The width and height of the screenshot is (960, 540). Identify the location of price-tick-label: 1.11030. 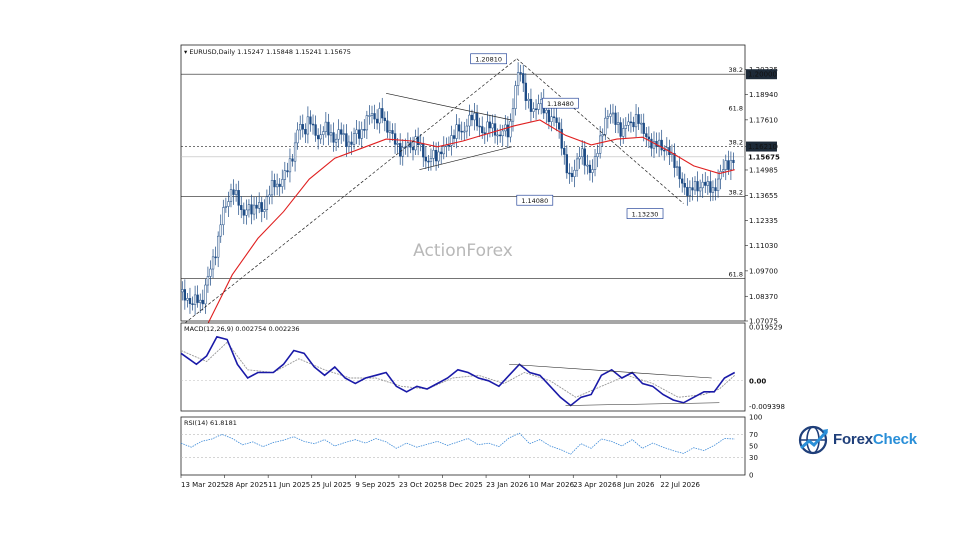
(763, 246).